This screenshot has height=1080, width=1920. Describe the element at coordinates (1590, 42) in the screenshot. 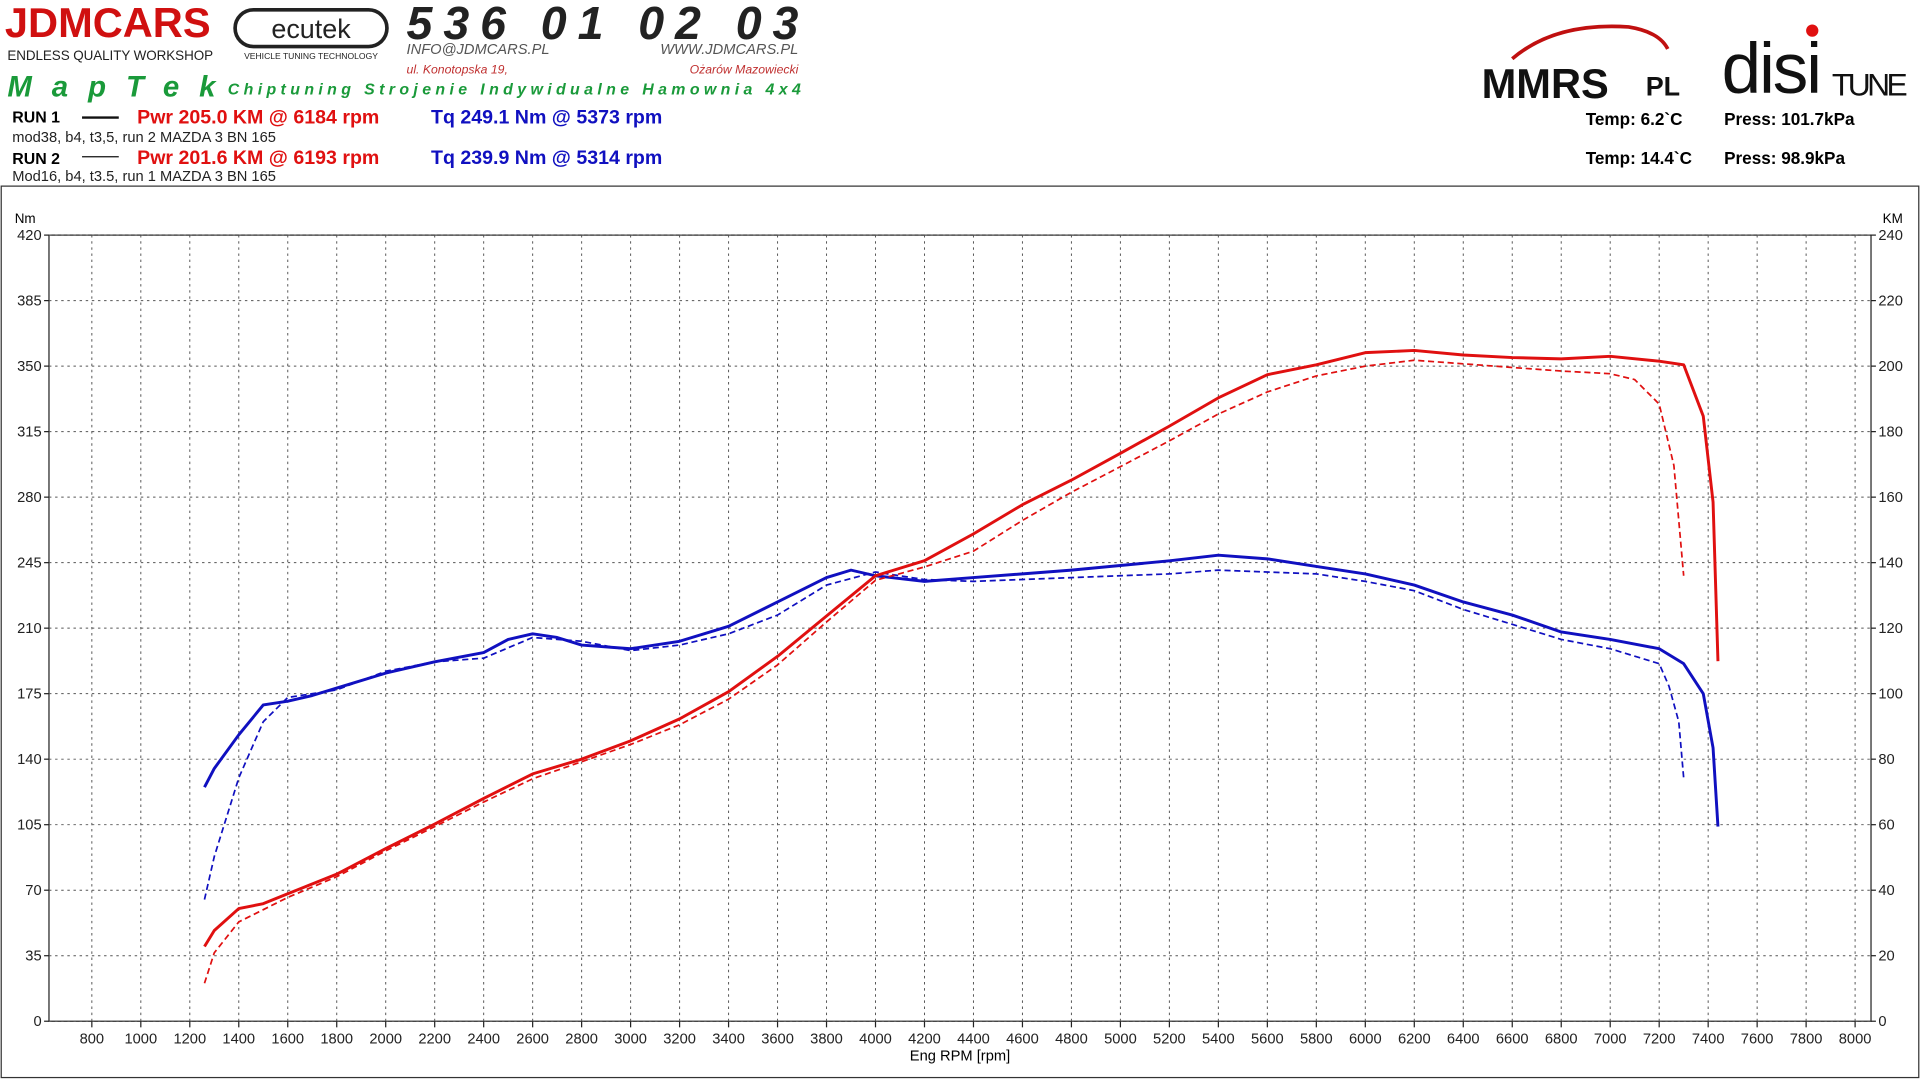

I see `mmrs-car-icon` at that location.